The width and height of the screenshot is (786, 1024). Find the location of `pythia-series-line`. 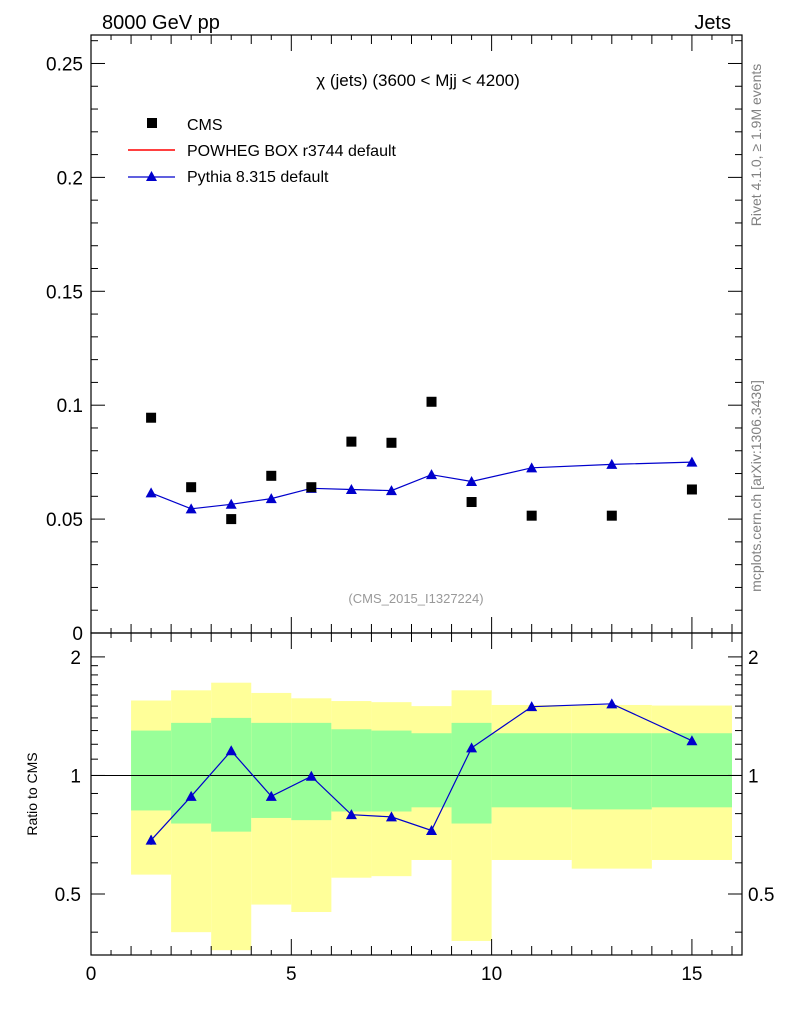

pythia-series-line is located at coordinates (421, 485).